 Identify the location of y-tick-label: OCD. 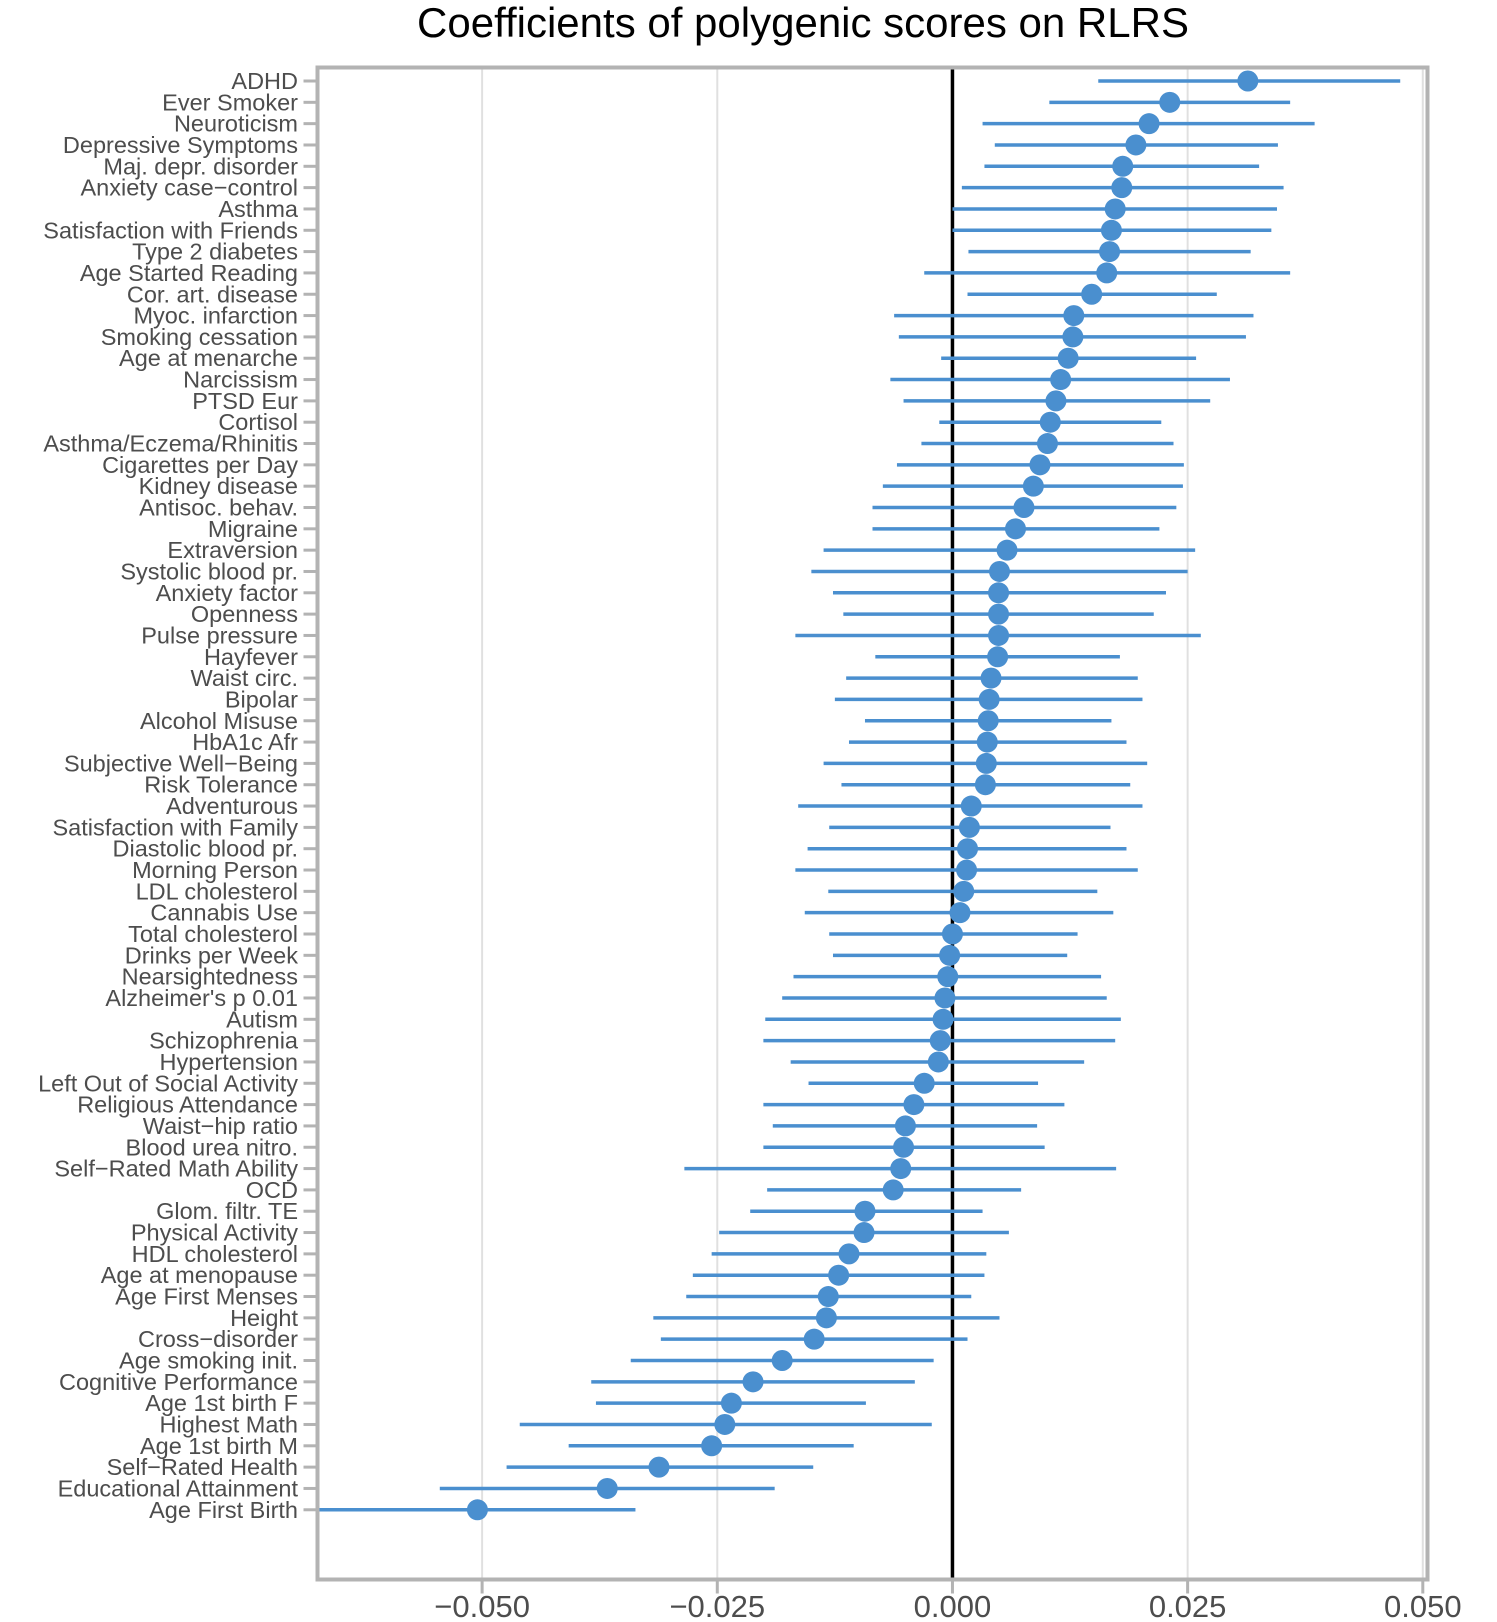
(272, 1190).